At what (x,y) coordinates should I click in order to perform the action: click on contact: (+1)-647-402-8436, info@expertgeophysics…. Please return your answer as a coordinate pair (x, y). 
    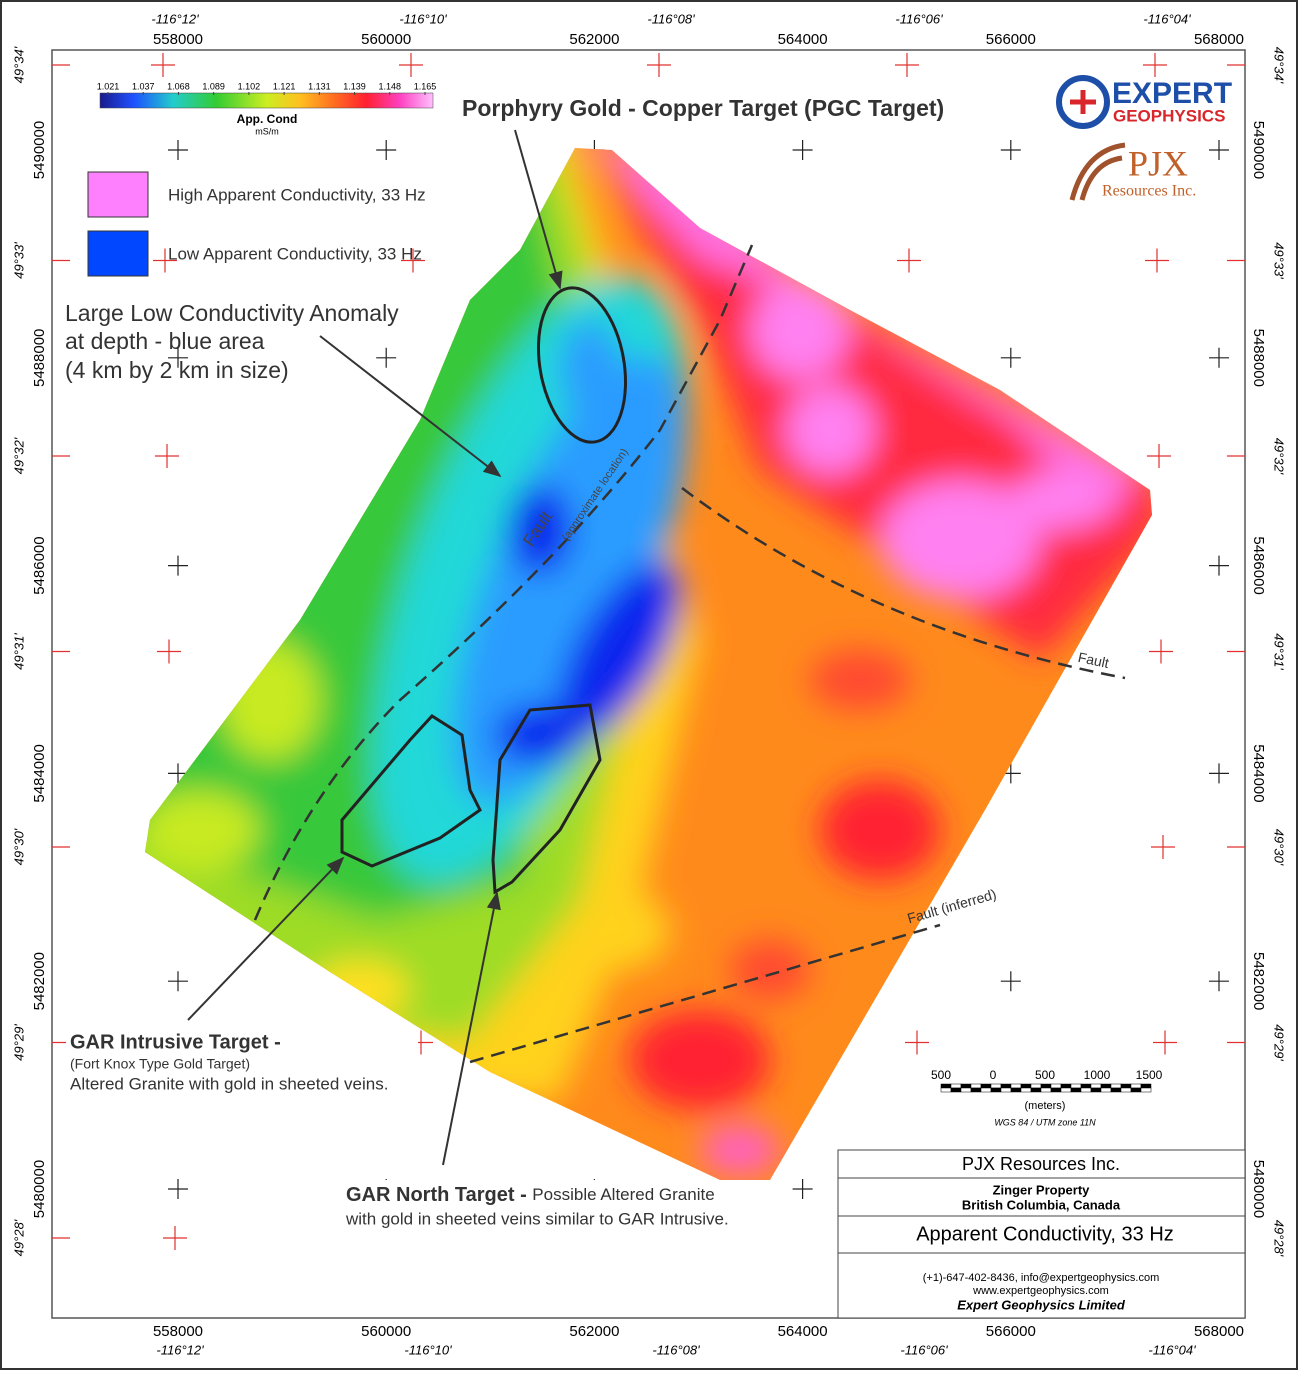
    Looking at the image, I should click on (1041, 1278).